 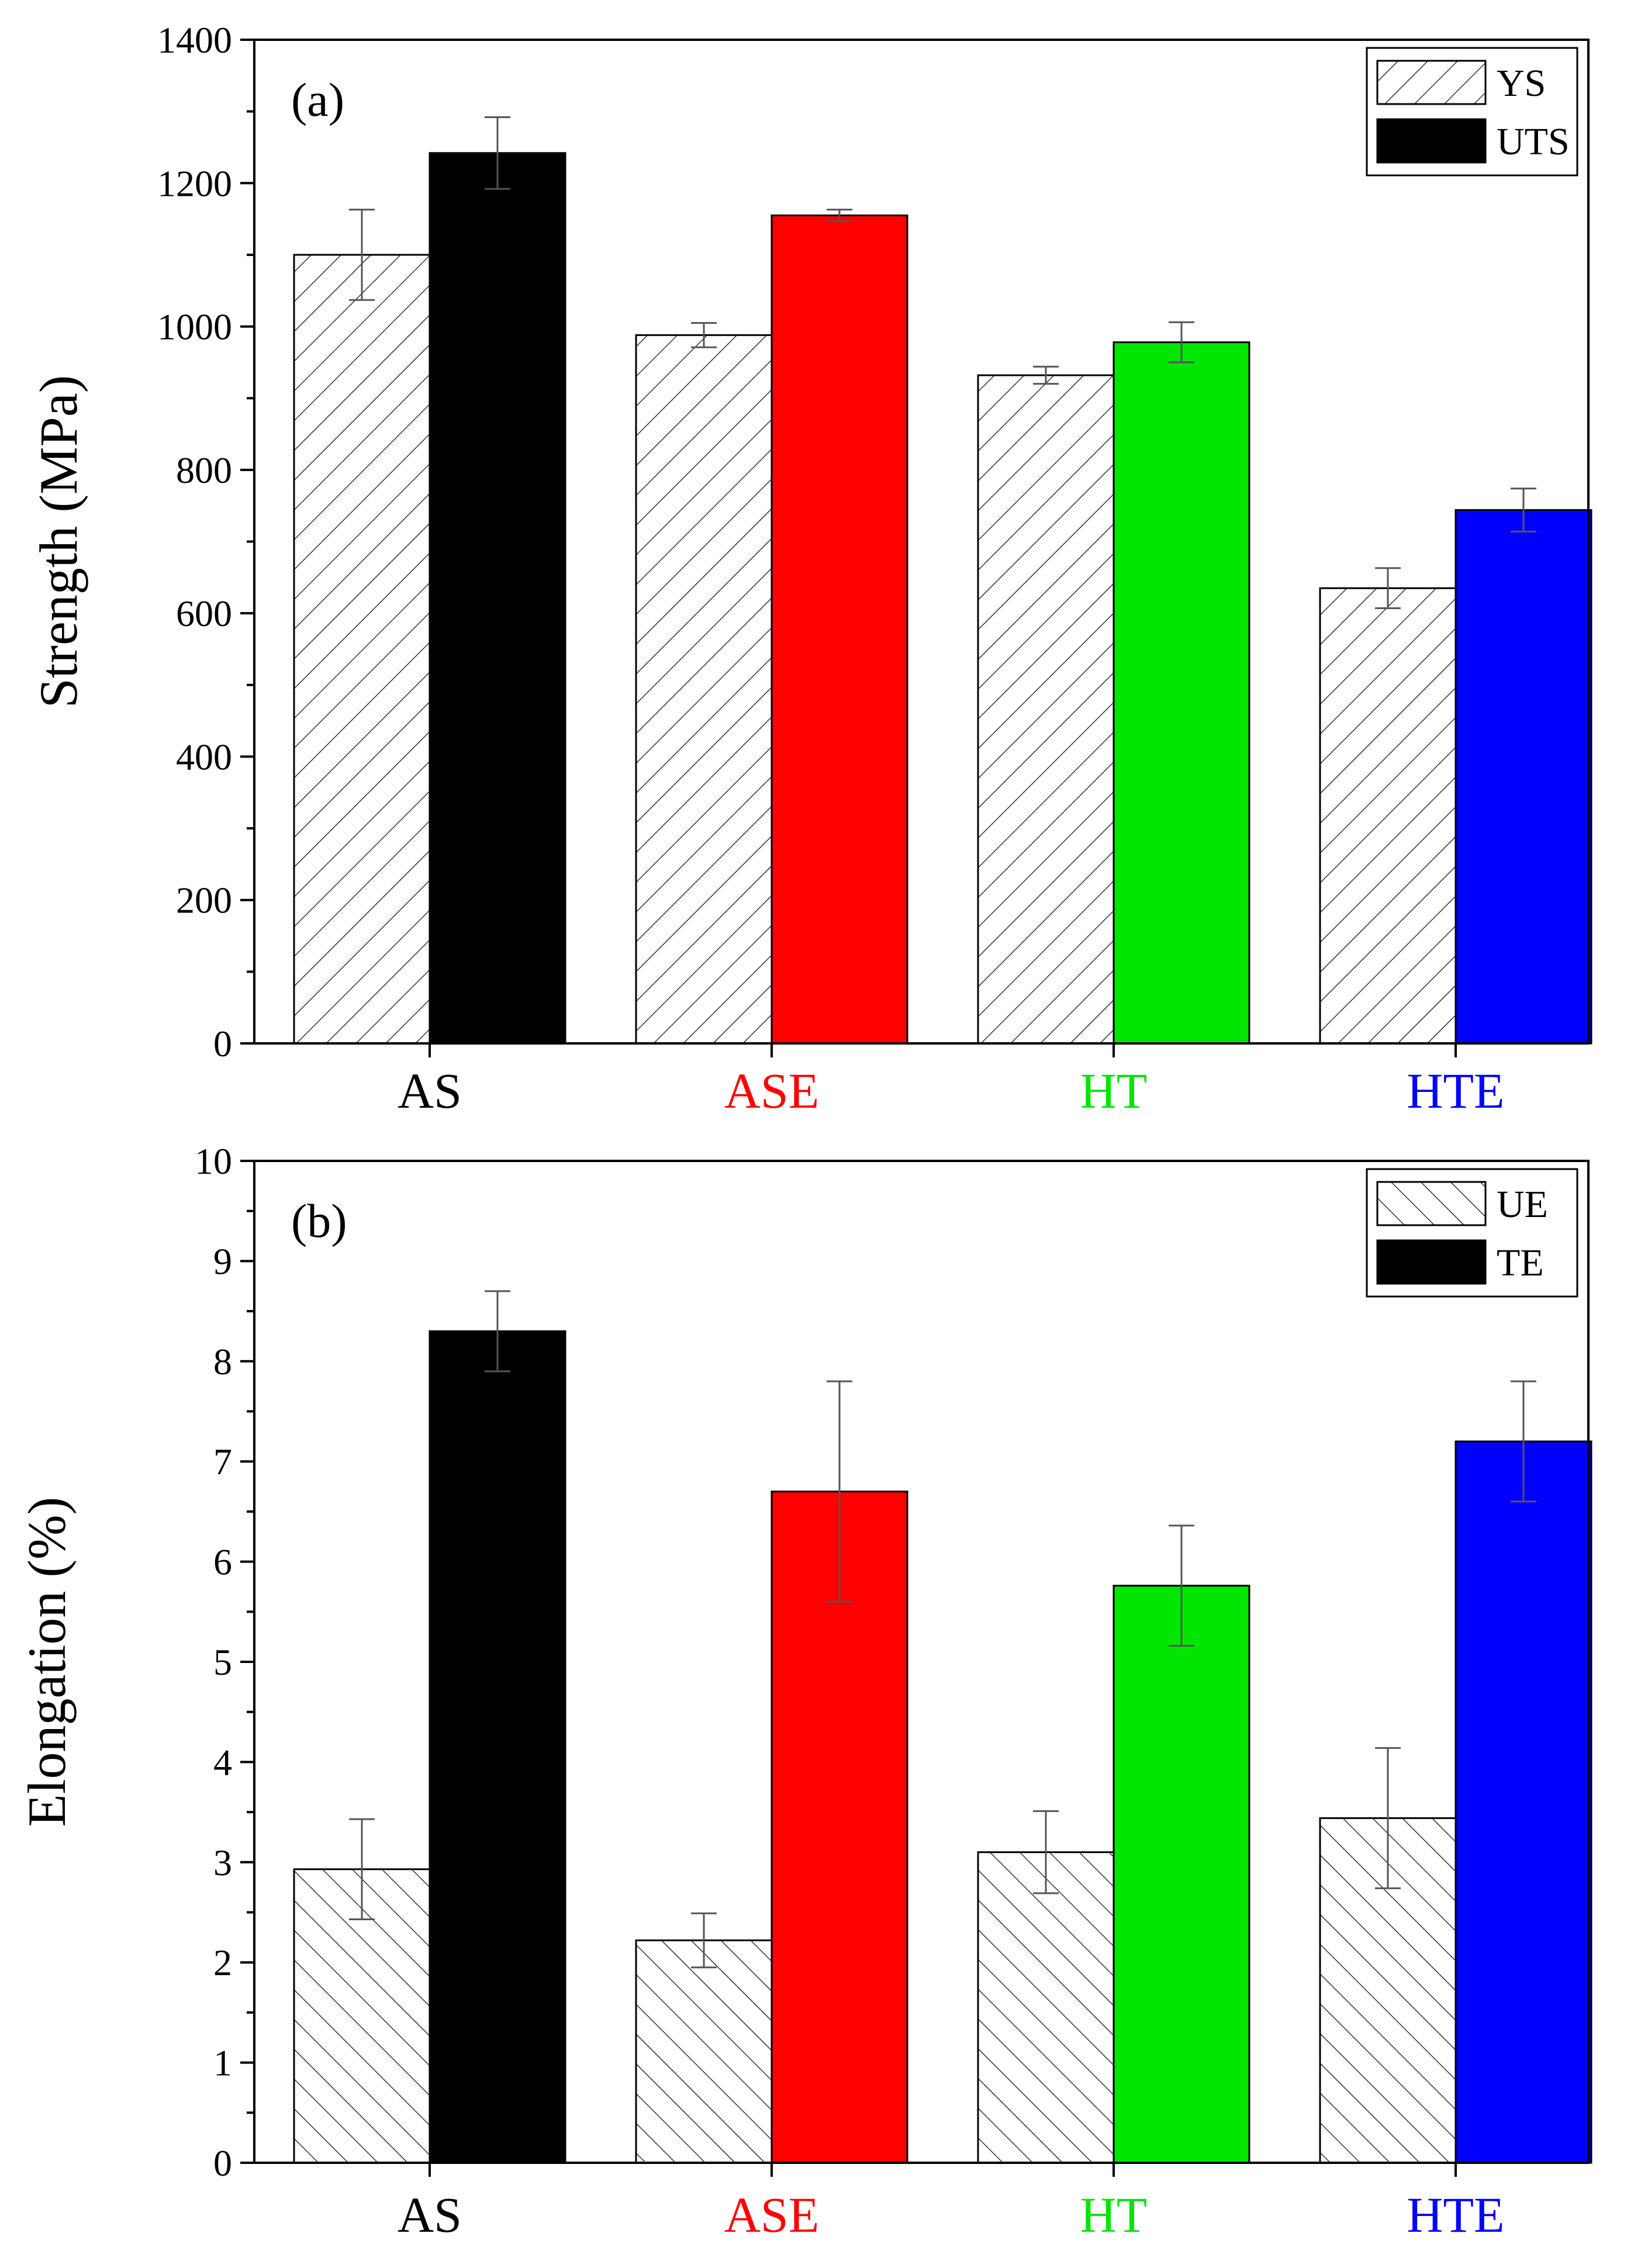 I want to click on bar-te-ase, so click(x=840, y=1828).